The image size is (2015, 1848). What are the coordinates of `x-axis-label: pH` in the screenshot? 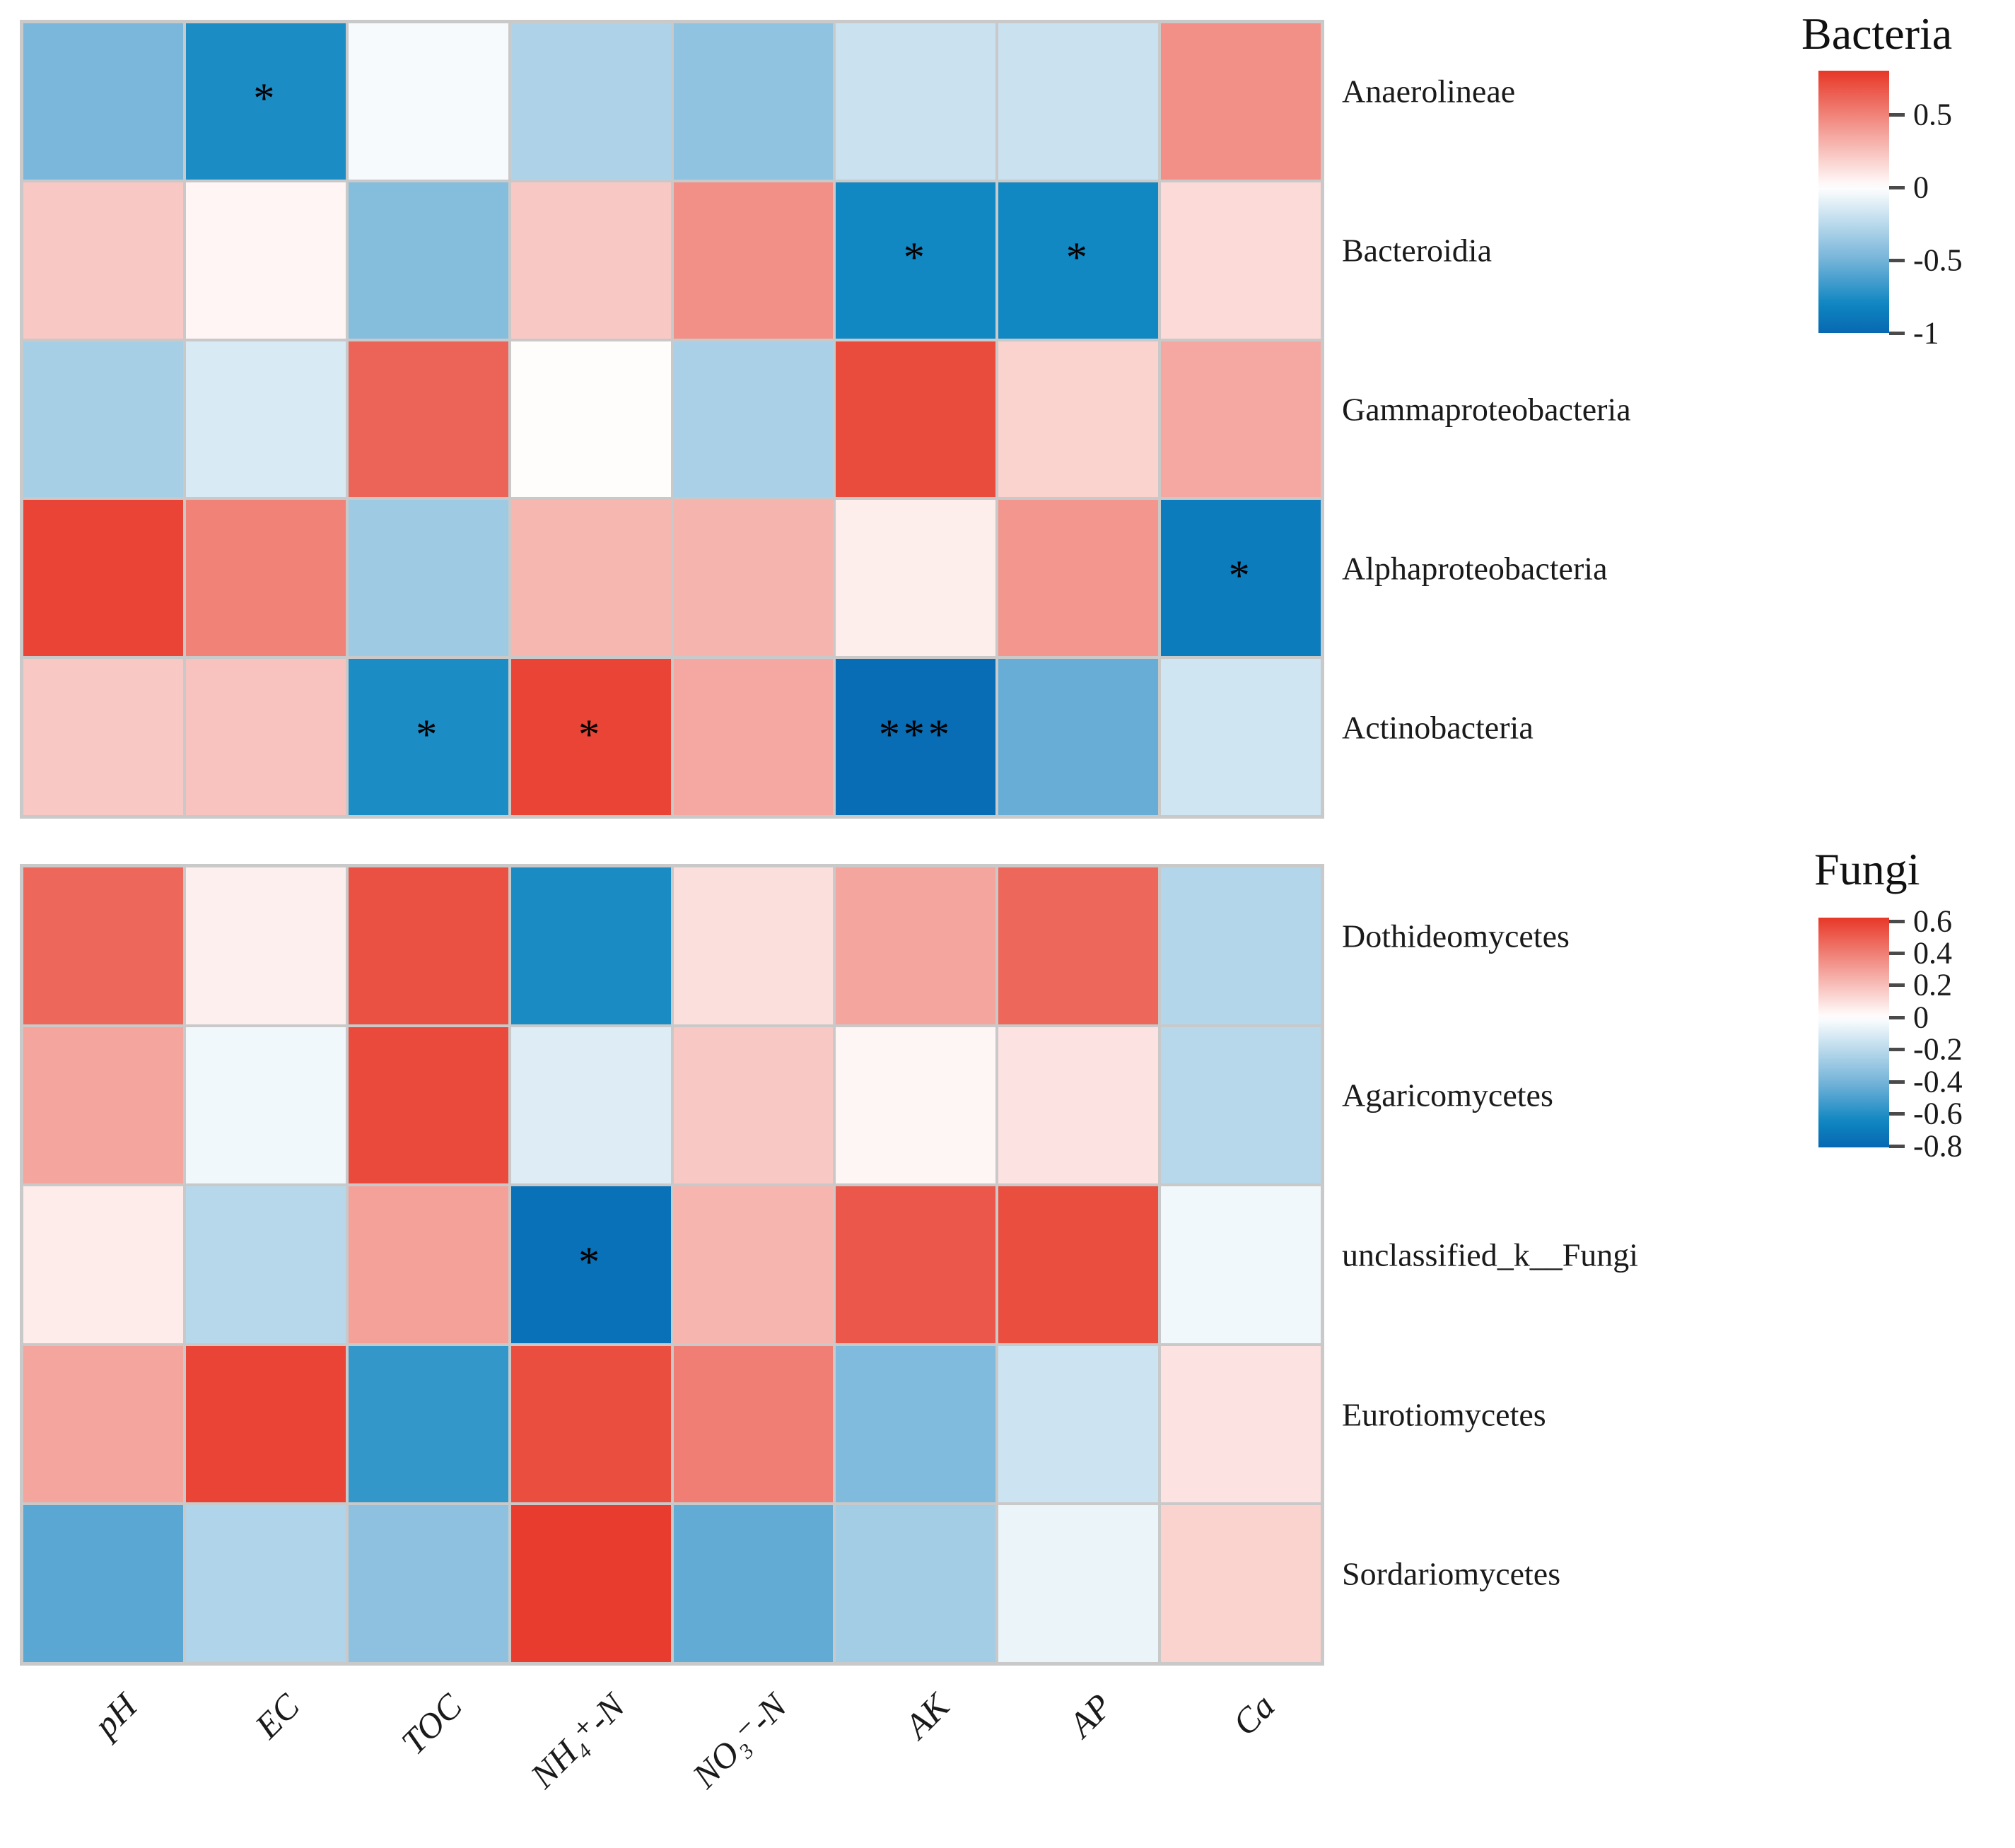 It's located at (115, 1715).